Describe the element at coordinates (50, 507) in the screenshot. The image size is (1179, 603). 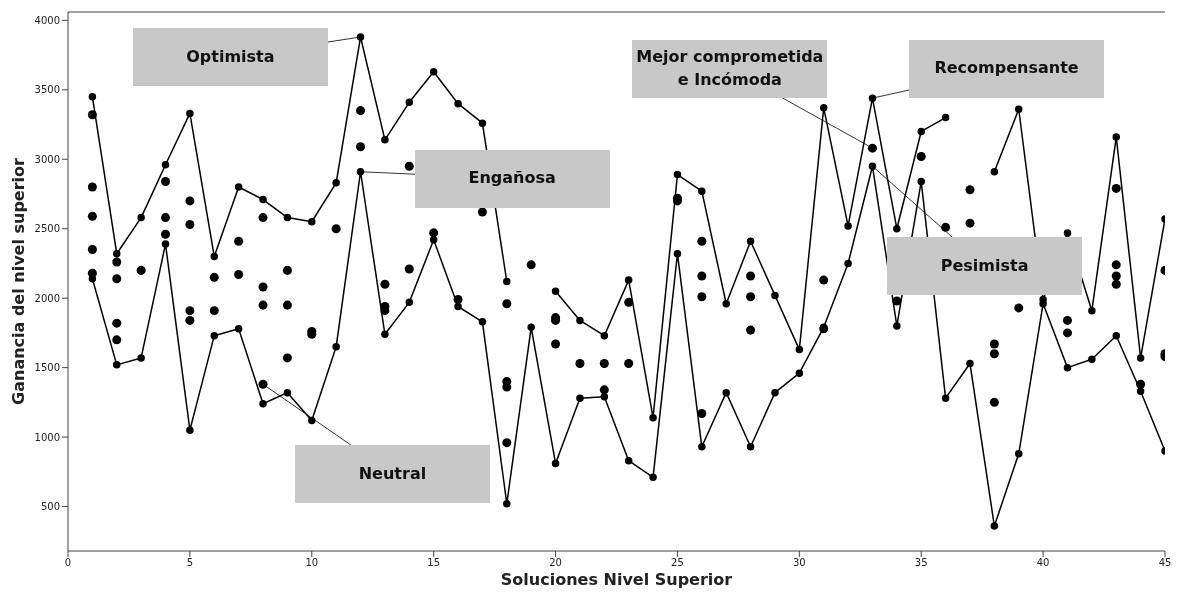
I see `y-tick-label: 500` at that location.